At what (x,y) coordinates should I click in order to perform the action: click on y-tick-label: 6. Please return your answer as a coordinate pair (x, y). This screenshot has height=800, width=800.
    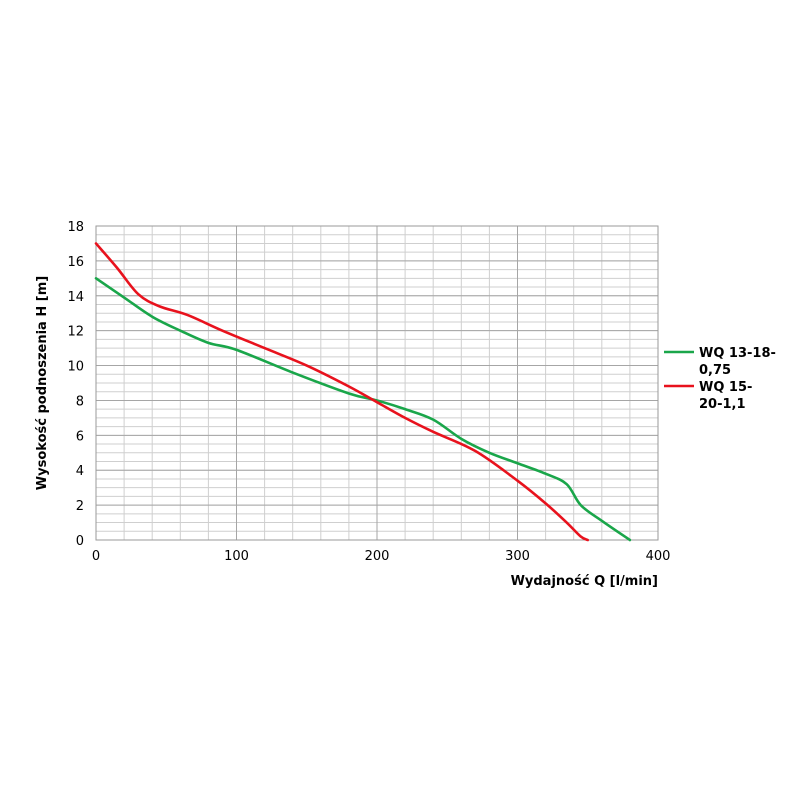
    Looking at the image, I should click on (80, 436).